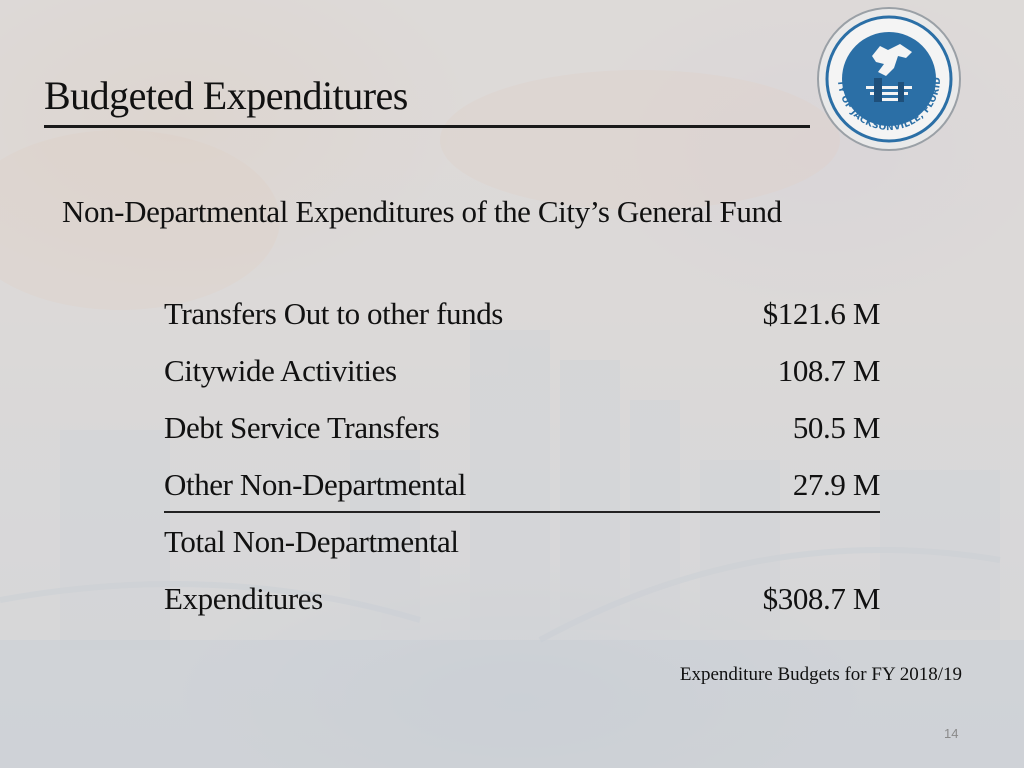 The height and width of the screenshot is (768, 1024). I want to click on row-label: Citywide Activities, so click(280, 370).